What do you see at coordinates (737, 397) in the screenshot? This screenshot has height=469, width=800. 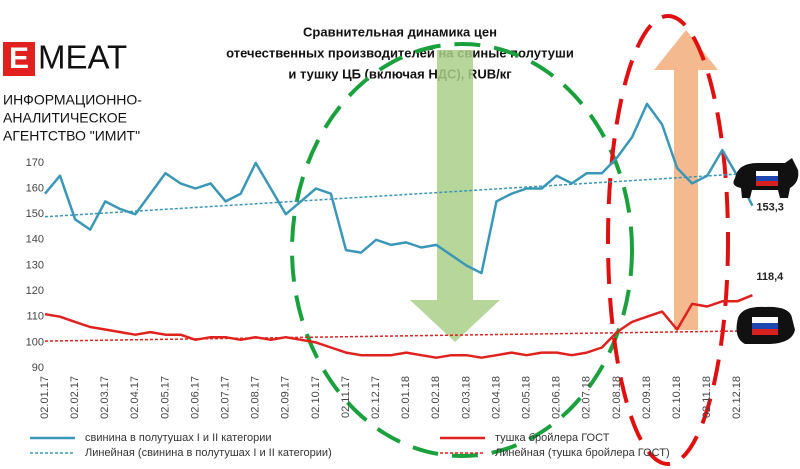 I see `x-tick-label: 02.12.18` at bounding box center [737, 397].